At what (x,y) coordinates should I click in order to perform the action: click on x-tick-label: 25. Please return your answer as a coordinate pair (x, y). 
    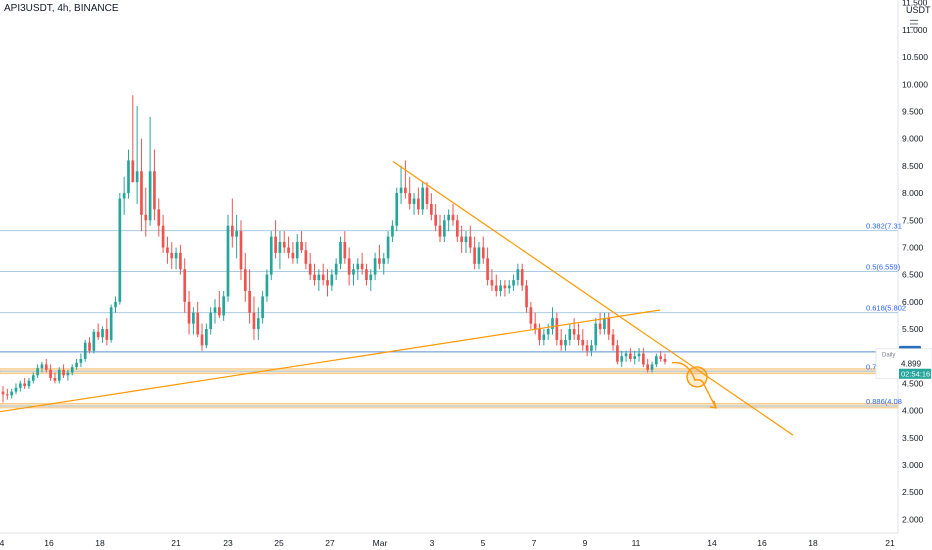
    Looking at the image, I should click on (279, 543).